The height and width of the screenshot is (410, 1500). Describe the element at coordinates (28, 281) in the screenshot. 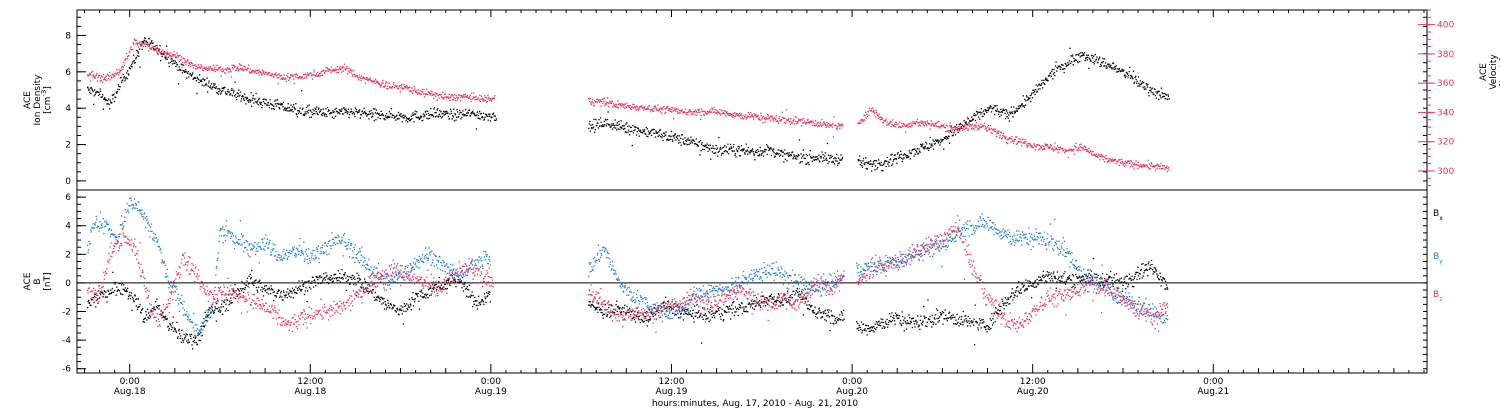

I see `y-axis-title-line: ACE` at that location.